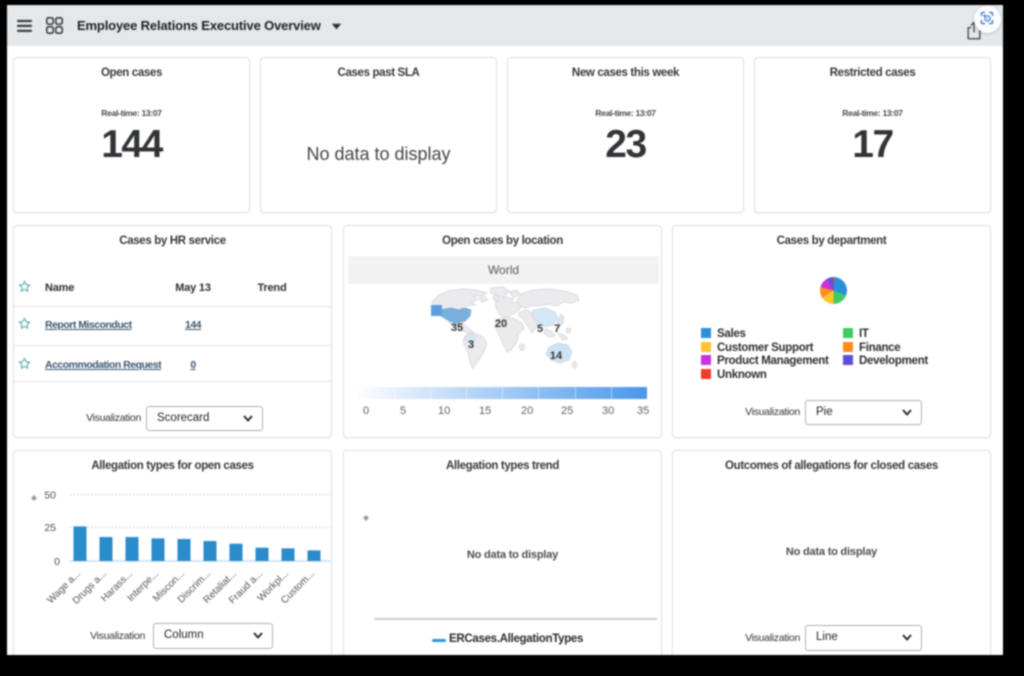  I want to click on svg-text: 0, so click(57, 562).